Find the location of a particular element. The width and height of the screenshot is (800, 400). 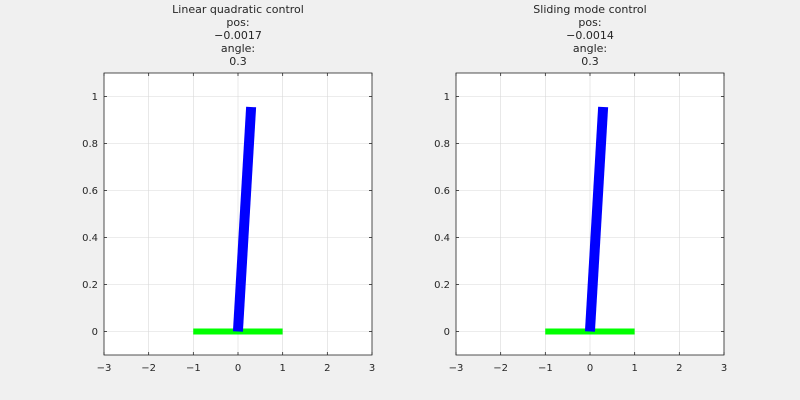

axes-title-line-1: Sliding mode control is located at coordinates (589, 9).